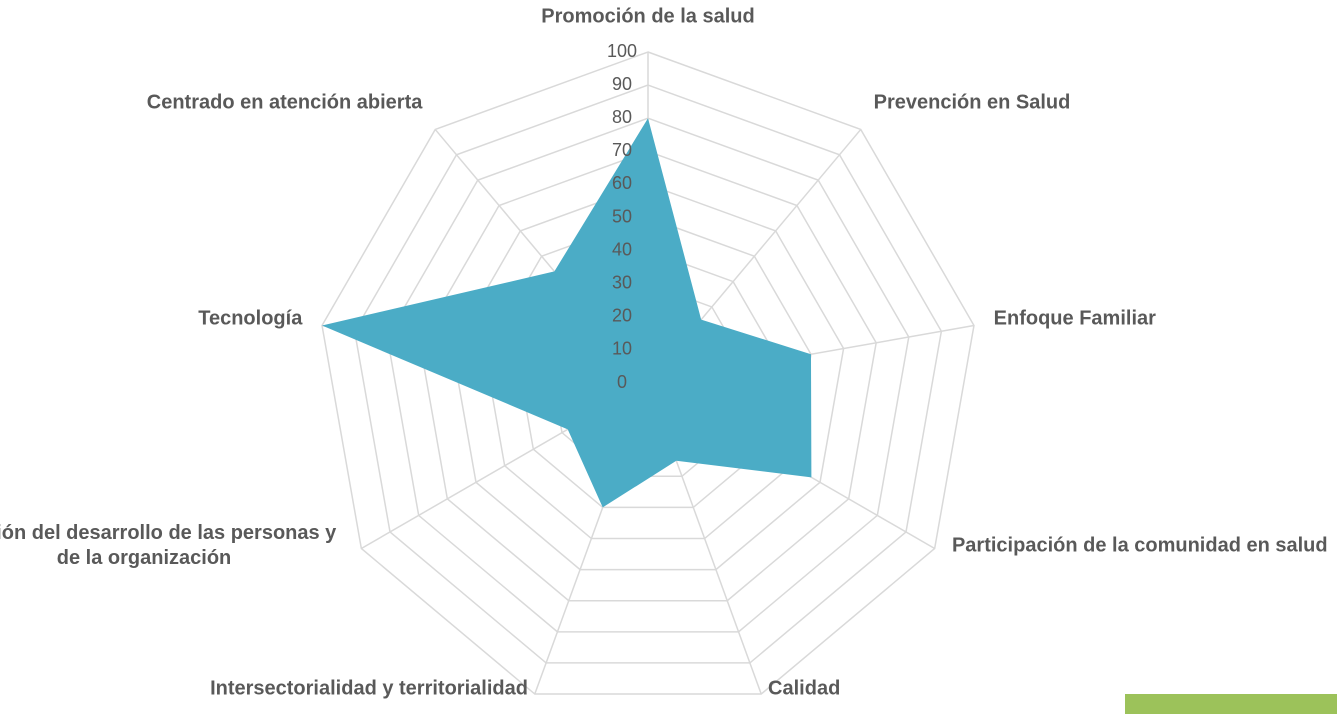 This screenshot has height=714, width=1337. Describe the element at coordinates (622, 282) in the screenshot. I see `y-tick-label: 30` at that location.